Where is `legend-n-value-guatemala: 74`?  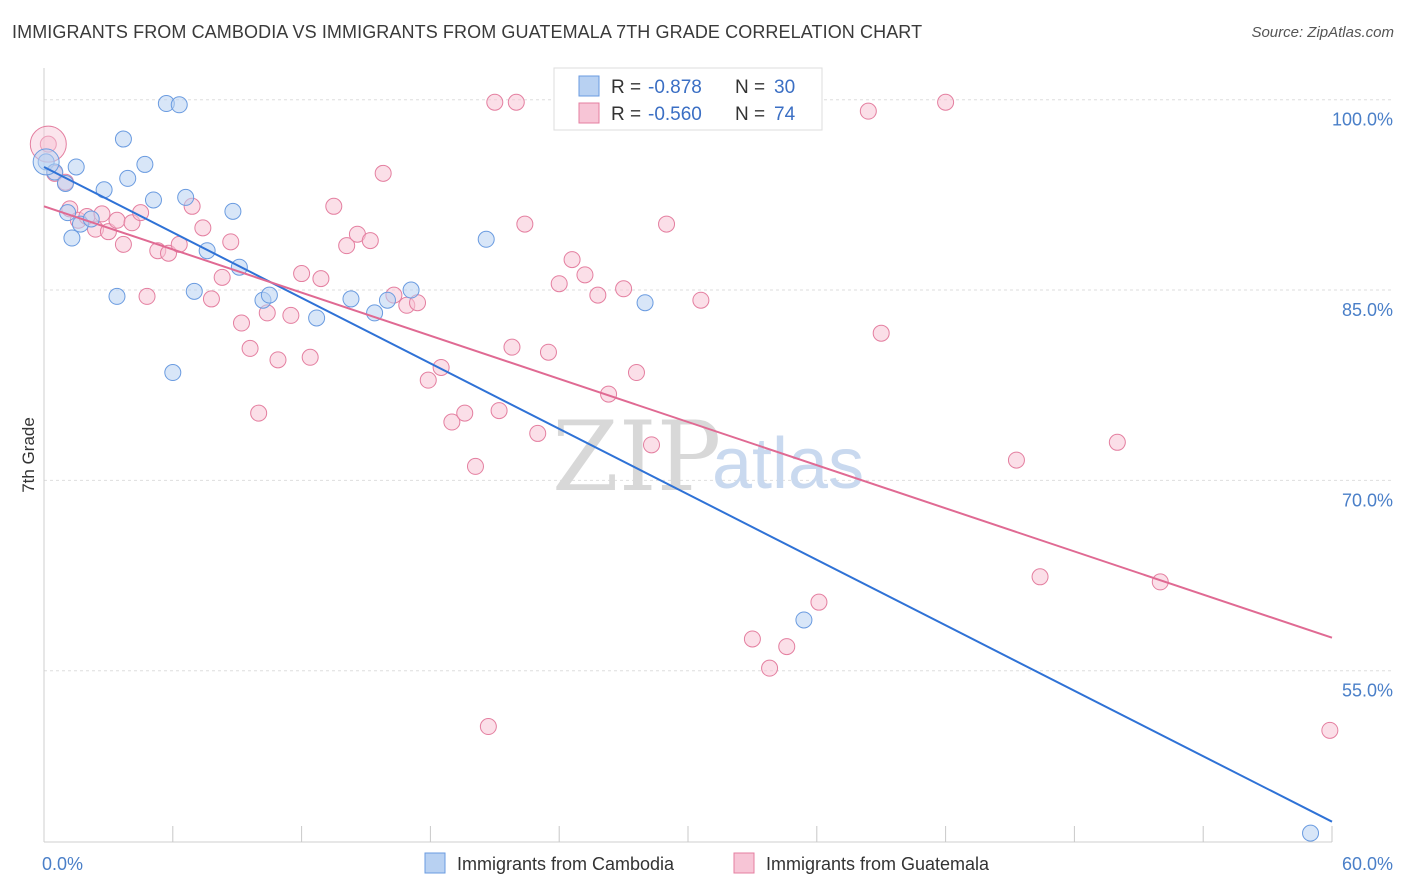
legend-n-value-guatemala: 74 is located at coordinates (785, 114).